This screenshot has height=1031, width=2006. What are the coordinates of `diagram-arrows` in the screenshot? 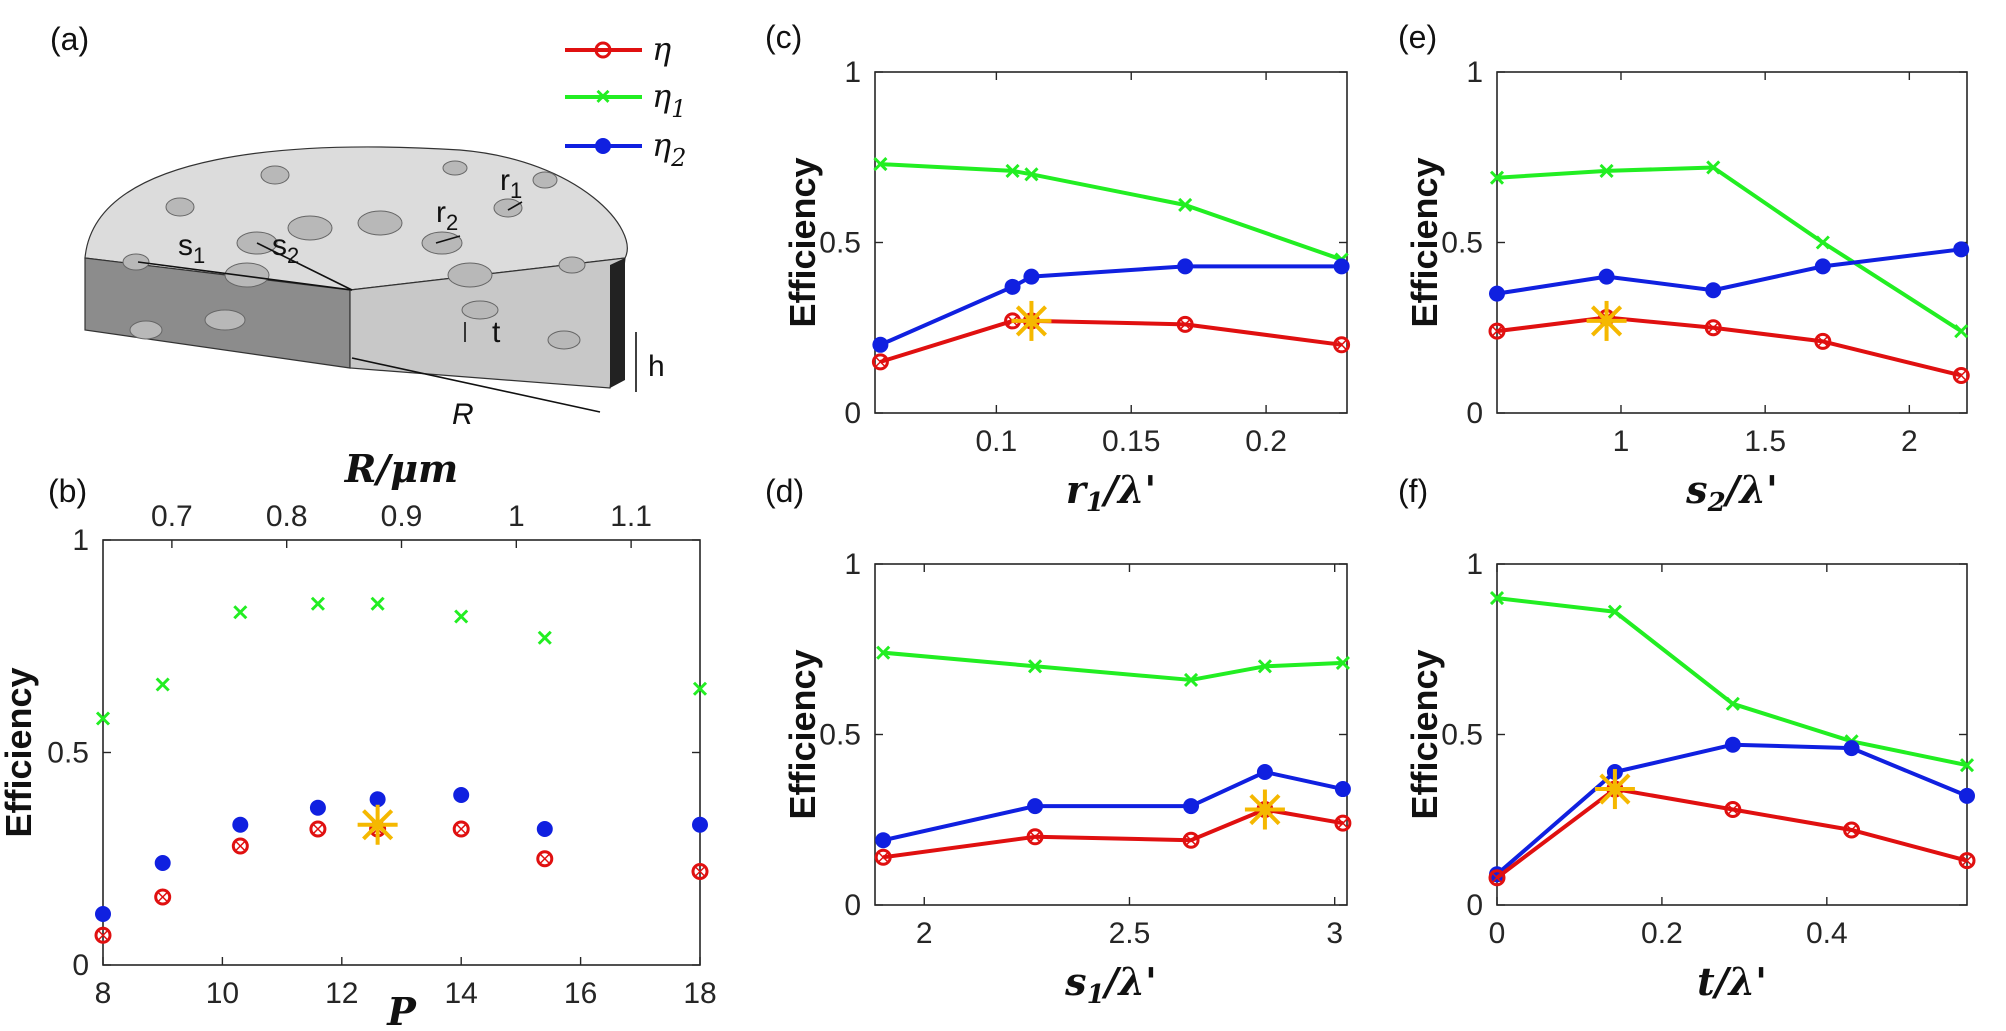 It's located at (387, 307).